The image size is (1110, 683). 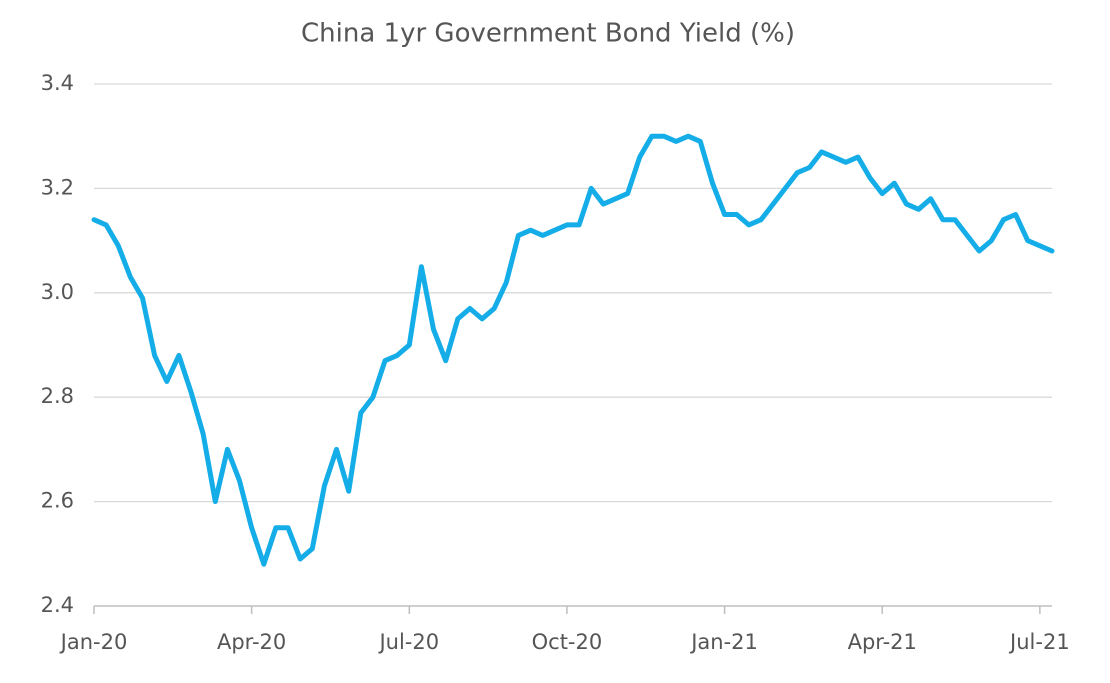 What do you see at coordinates (57, 605) in the screenshot?
I see `y-tick-label: 2.4` at bounding box center [57, 605].